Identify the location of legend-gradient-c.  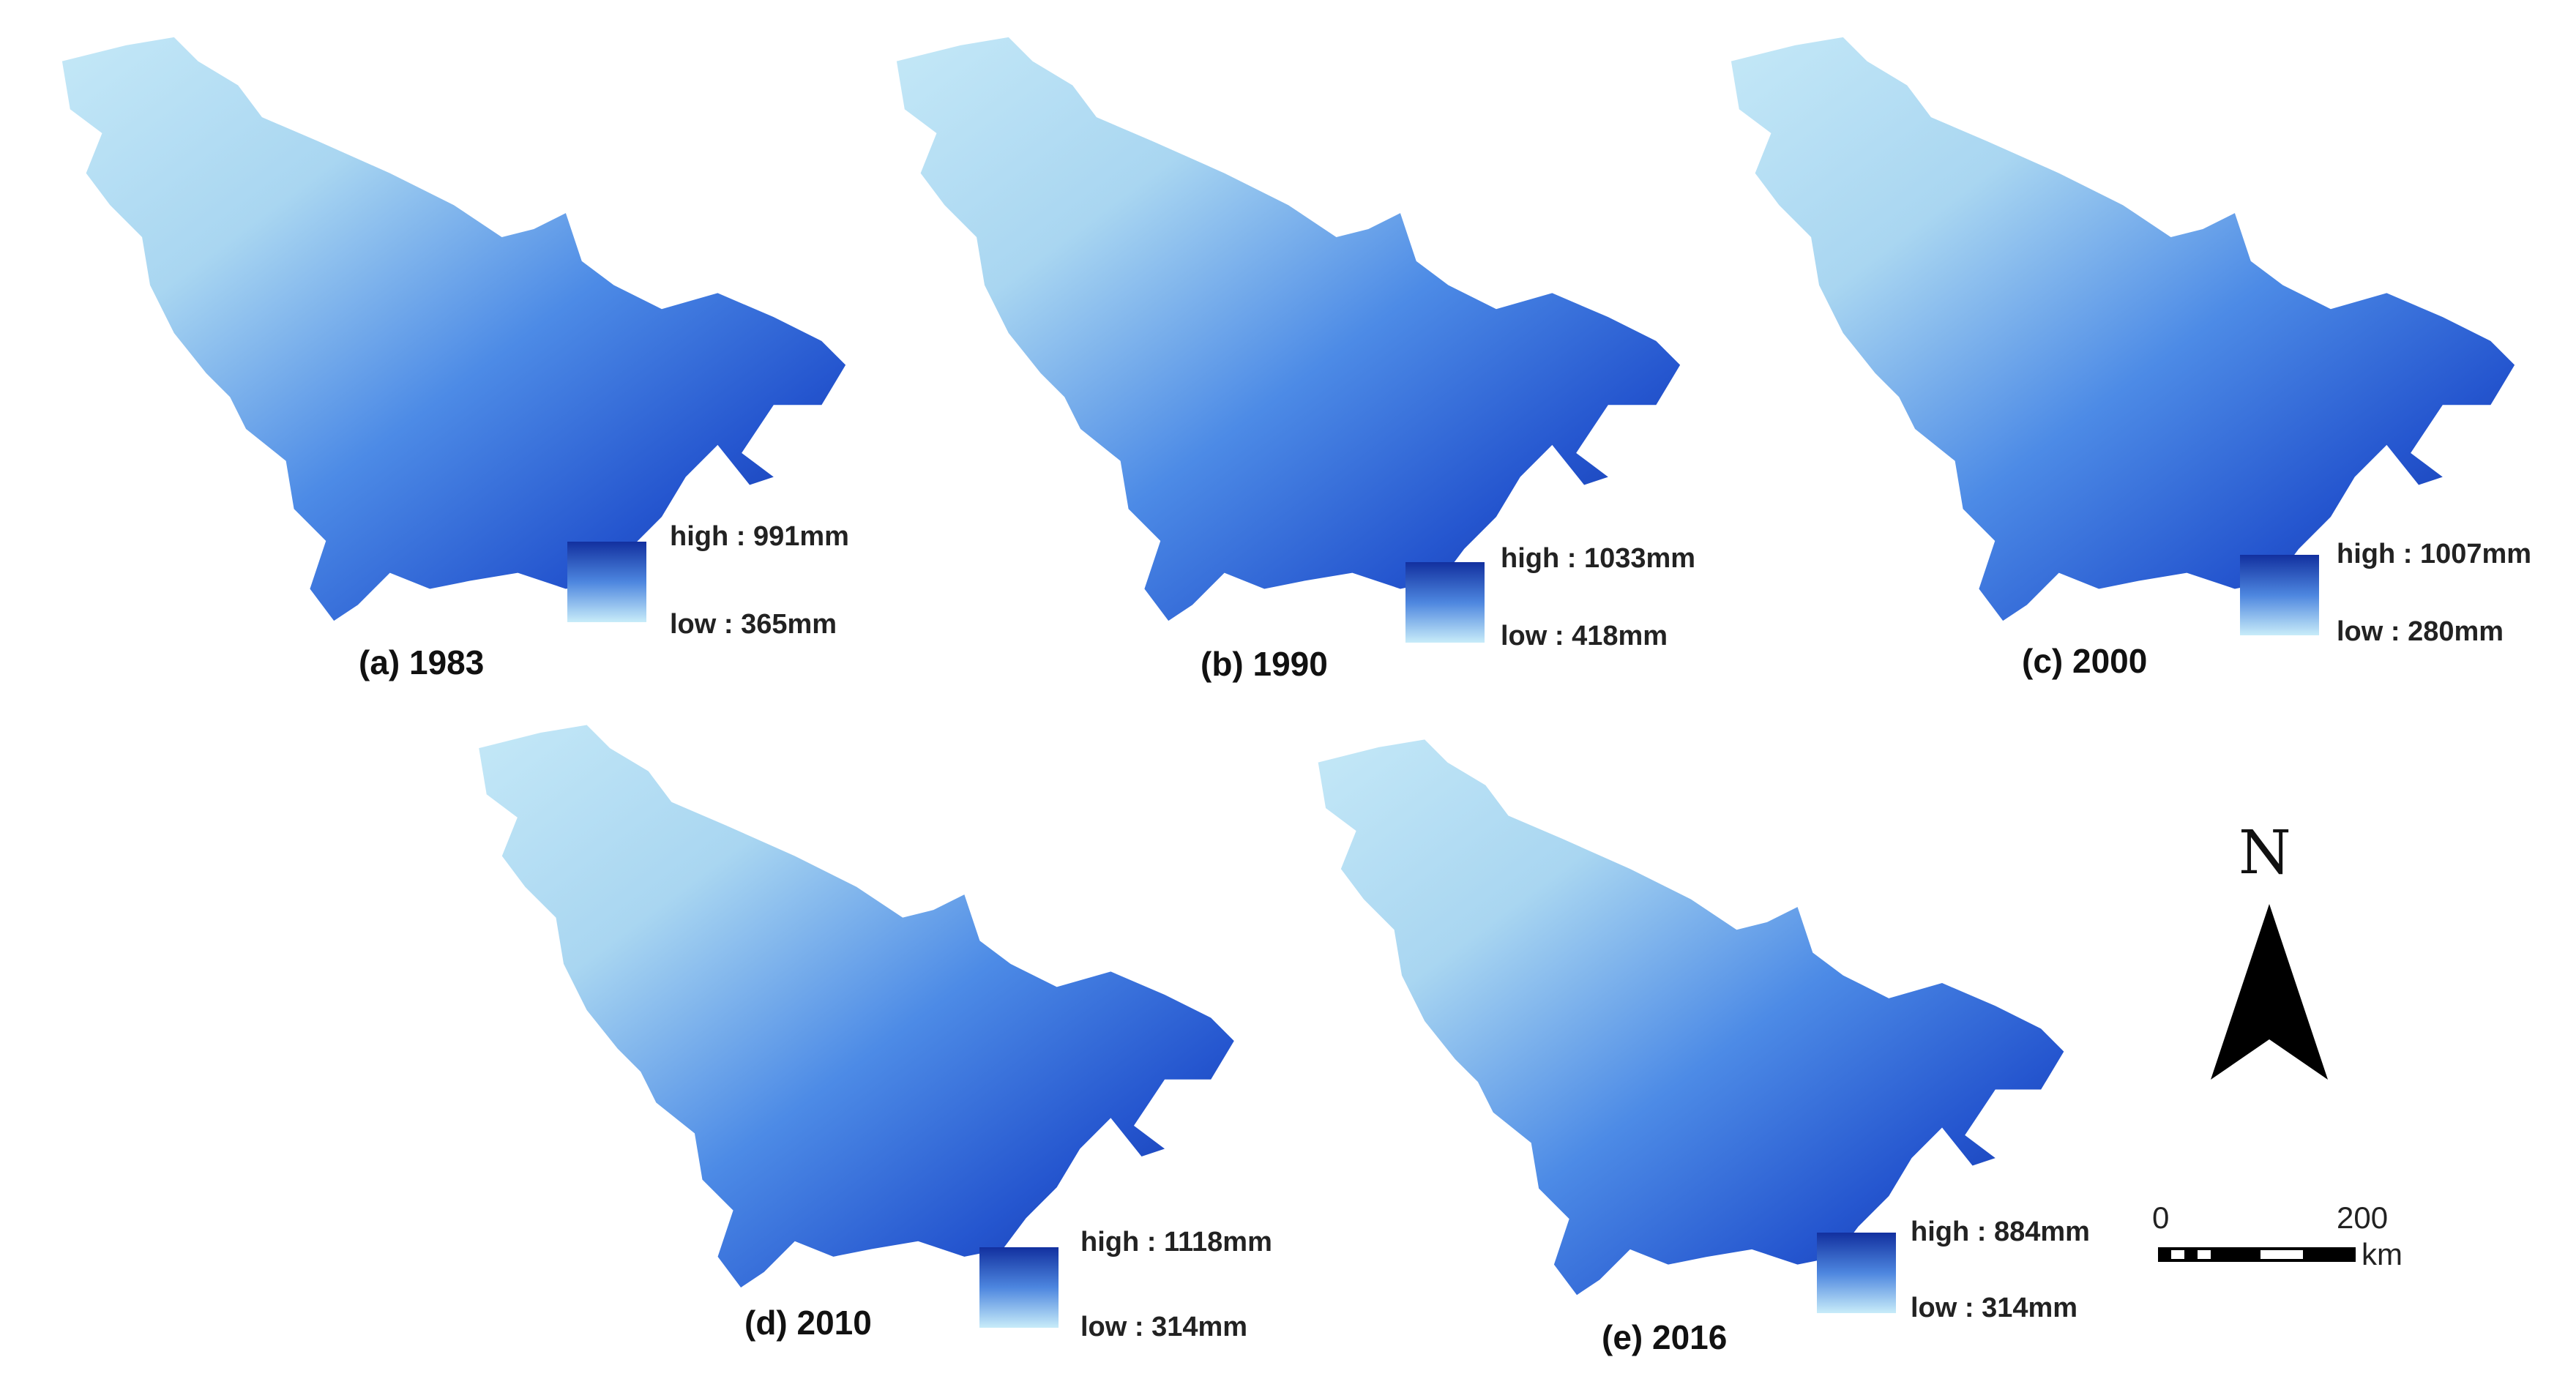
(2279, 595).